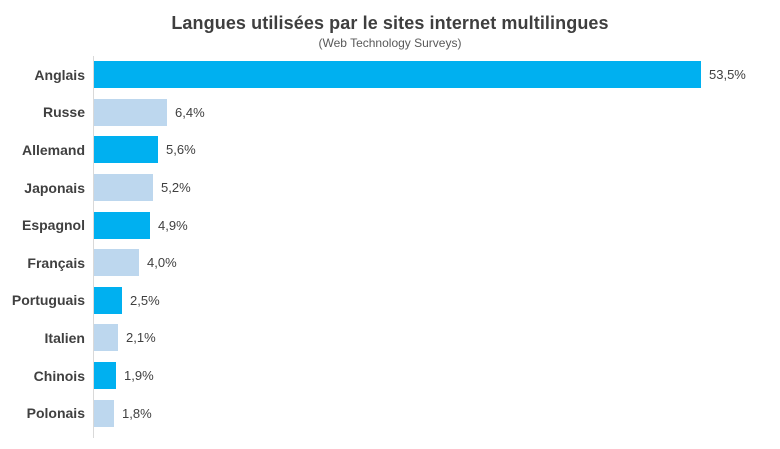 The image size is (780, 449). I want to click on bar-track: 1,9%, so click(436, 375).